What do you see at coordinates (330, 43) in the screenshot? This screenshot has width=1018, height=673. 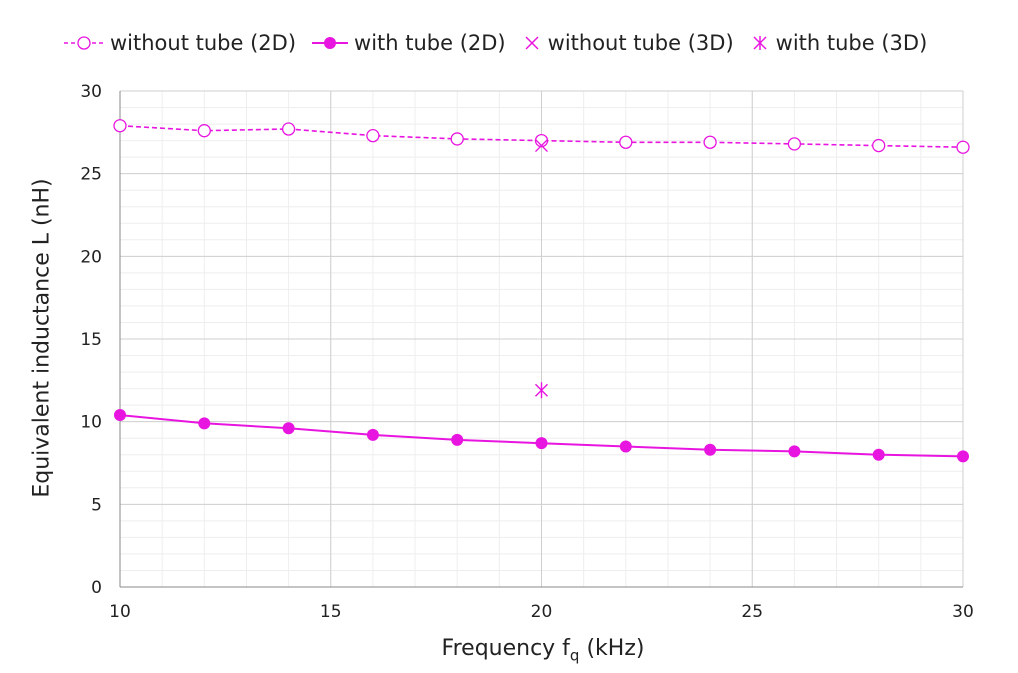 I see `legend-swatch-solid-filled-circle` at bounding box center [330, 43].